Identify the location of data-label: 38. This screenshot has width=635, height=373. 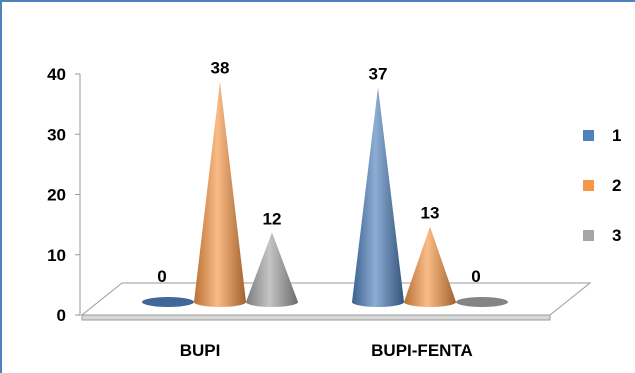
(220, 68).